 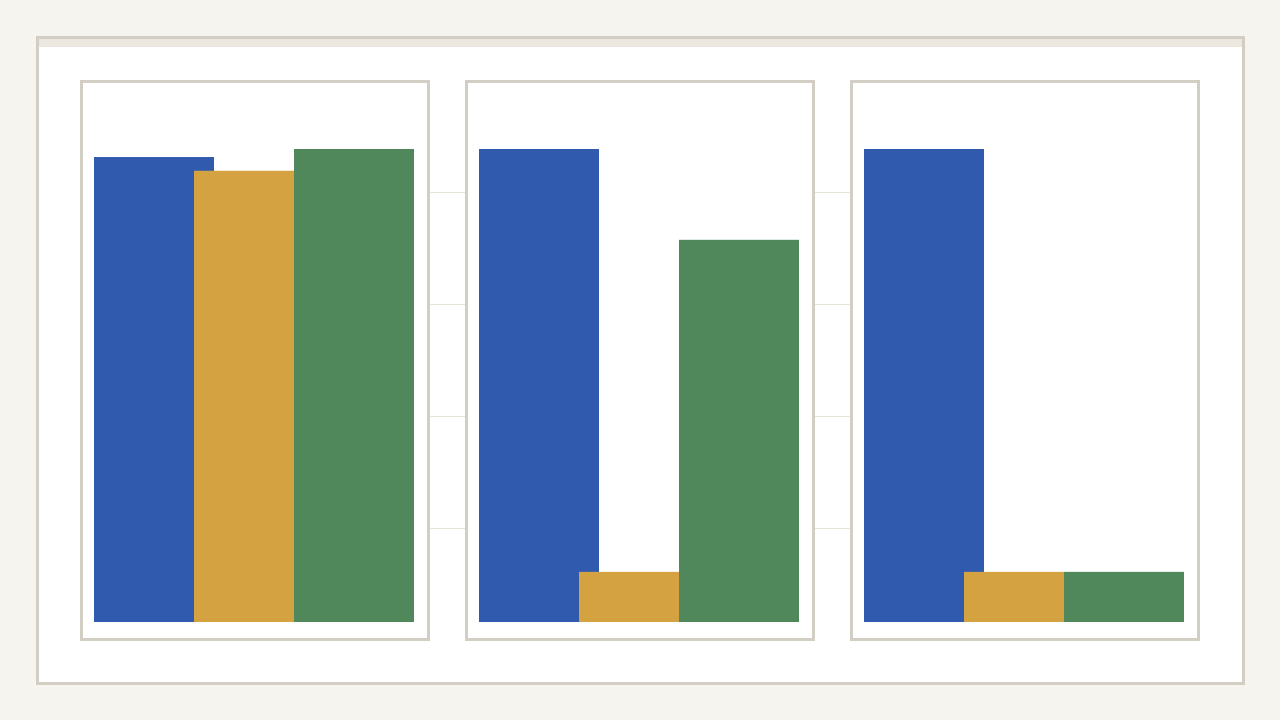 What do you see at coordinates (640, 43) in the screenshot?
I see `frame-header-strip` at bounding box center [640, 43].